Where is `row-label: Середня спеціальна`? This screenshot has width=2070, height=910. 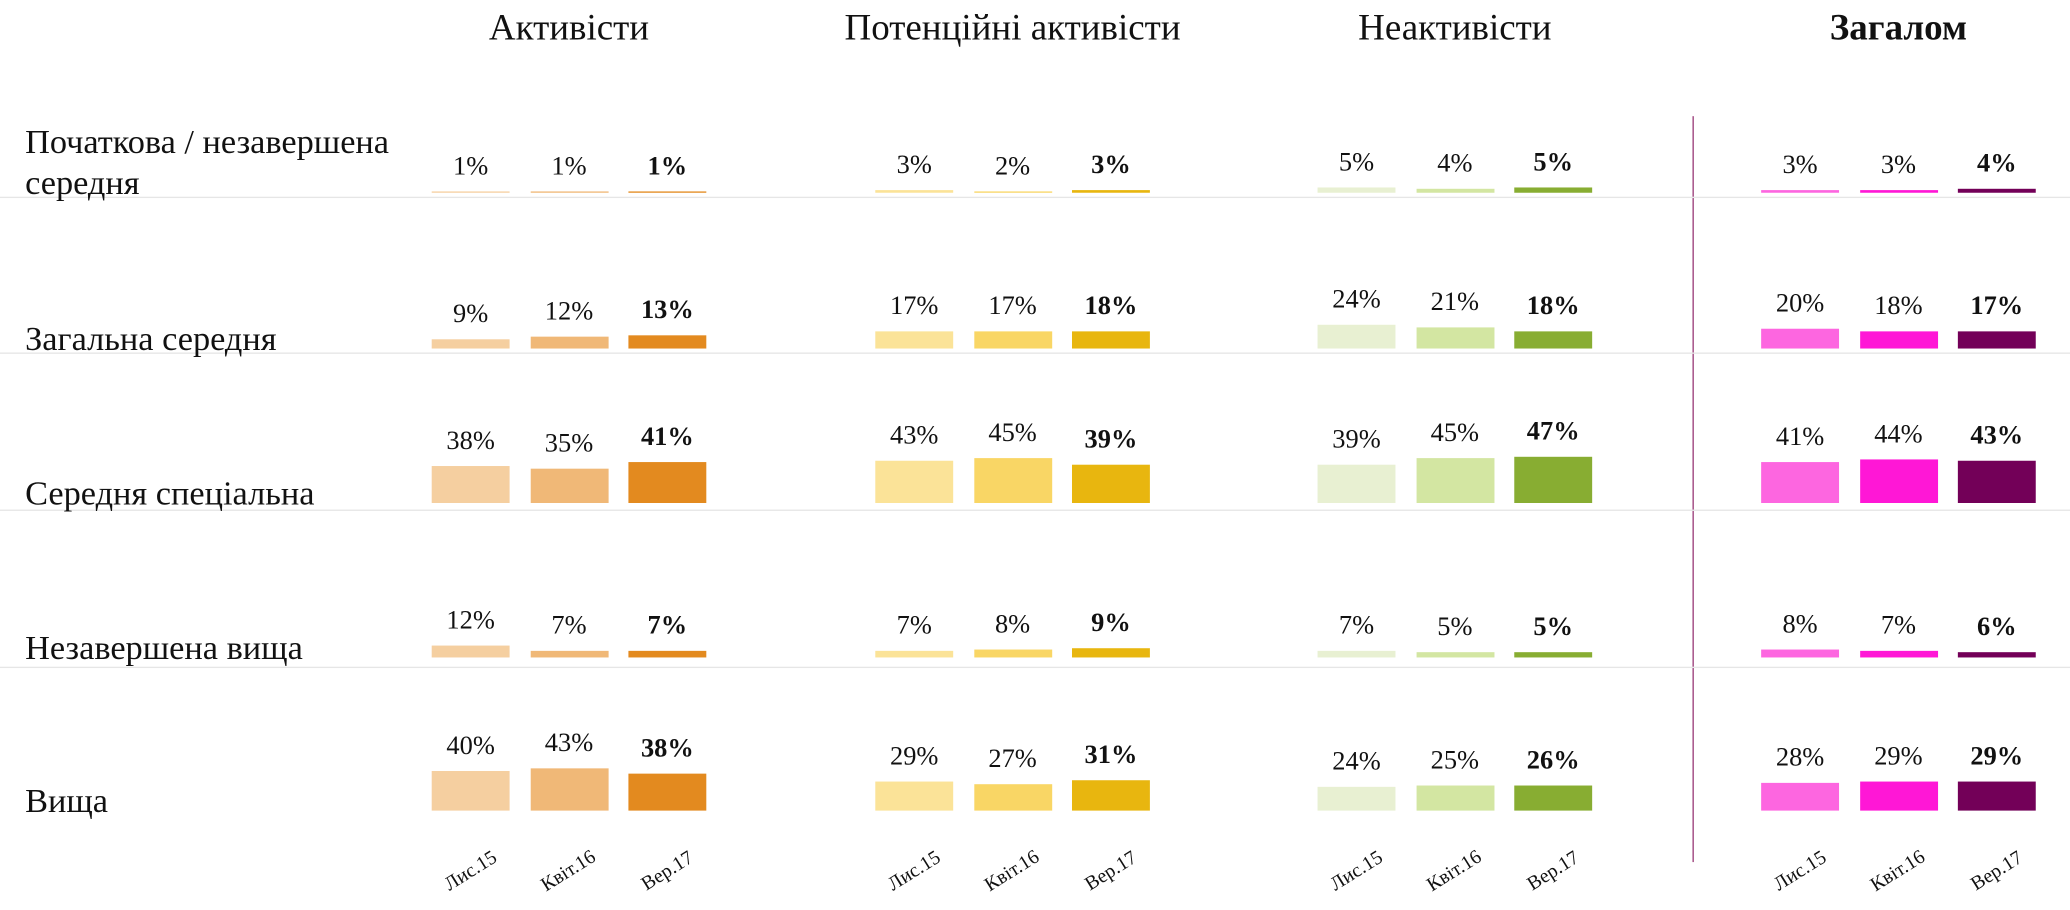 row-label: Середня спеціальна is located at coordinates (170, 493).